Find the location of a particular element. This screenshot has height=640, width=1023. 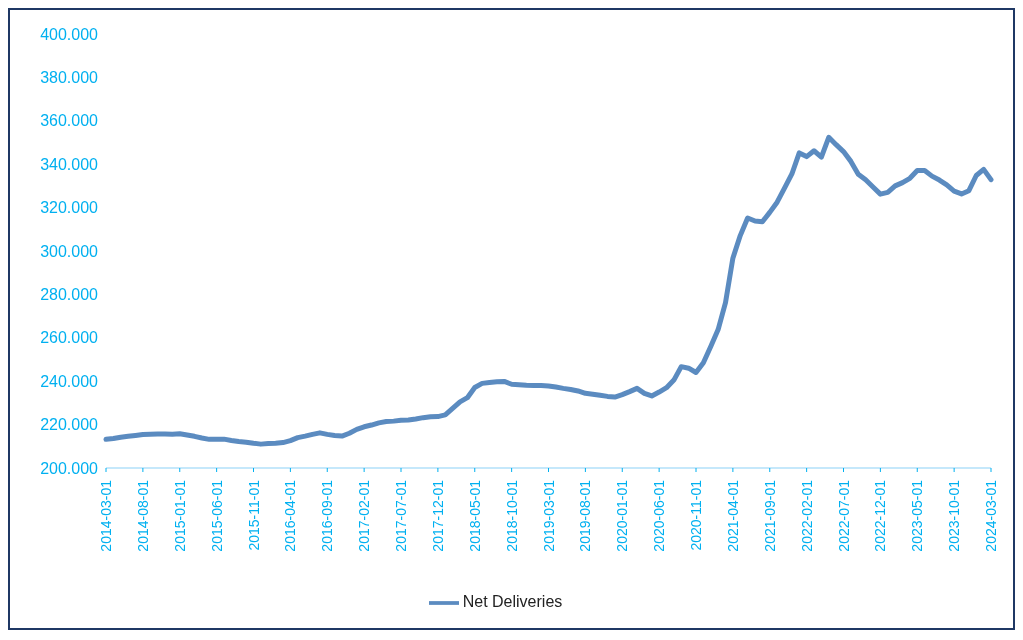

x-tick-label: 2022-12-01 is located at coordinates (880, 515).